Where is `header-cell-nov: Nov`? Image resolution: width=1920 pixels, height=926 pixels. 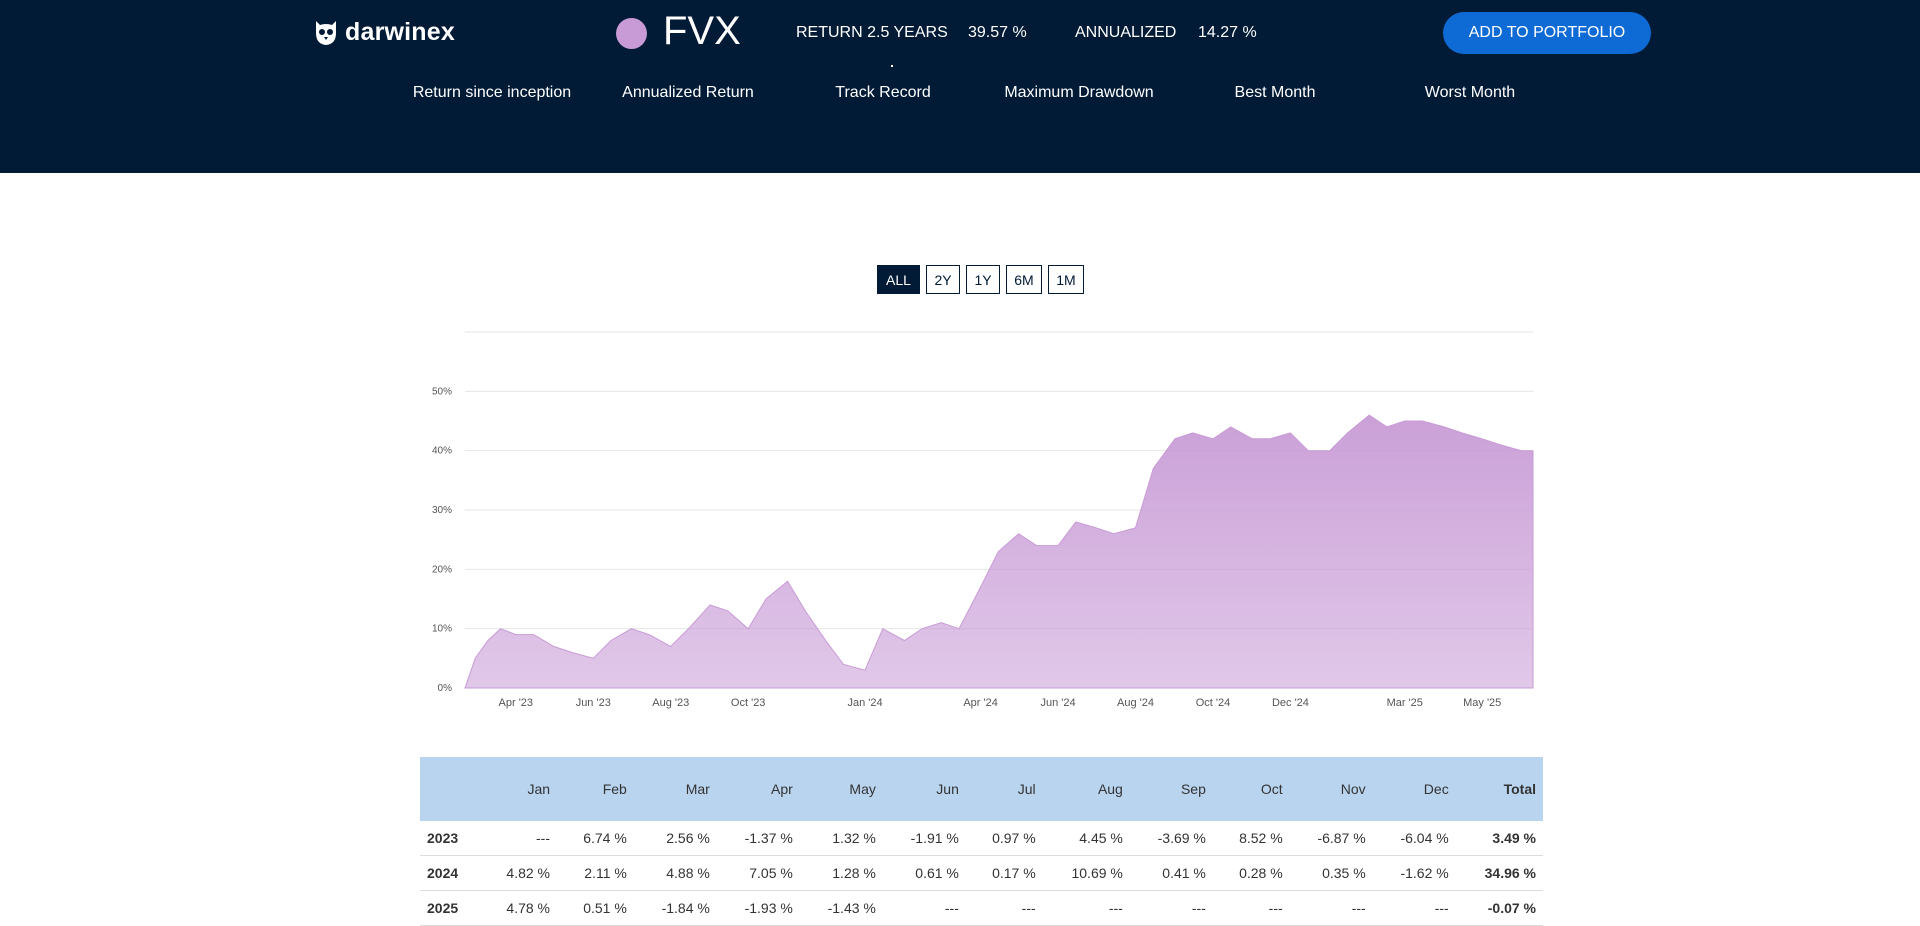
header-cell-nov: Nov is located at coordinates (1353, 789).